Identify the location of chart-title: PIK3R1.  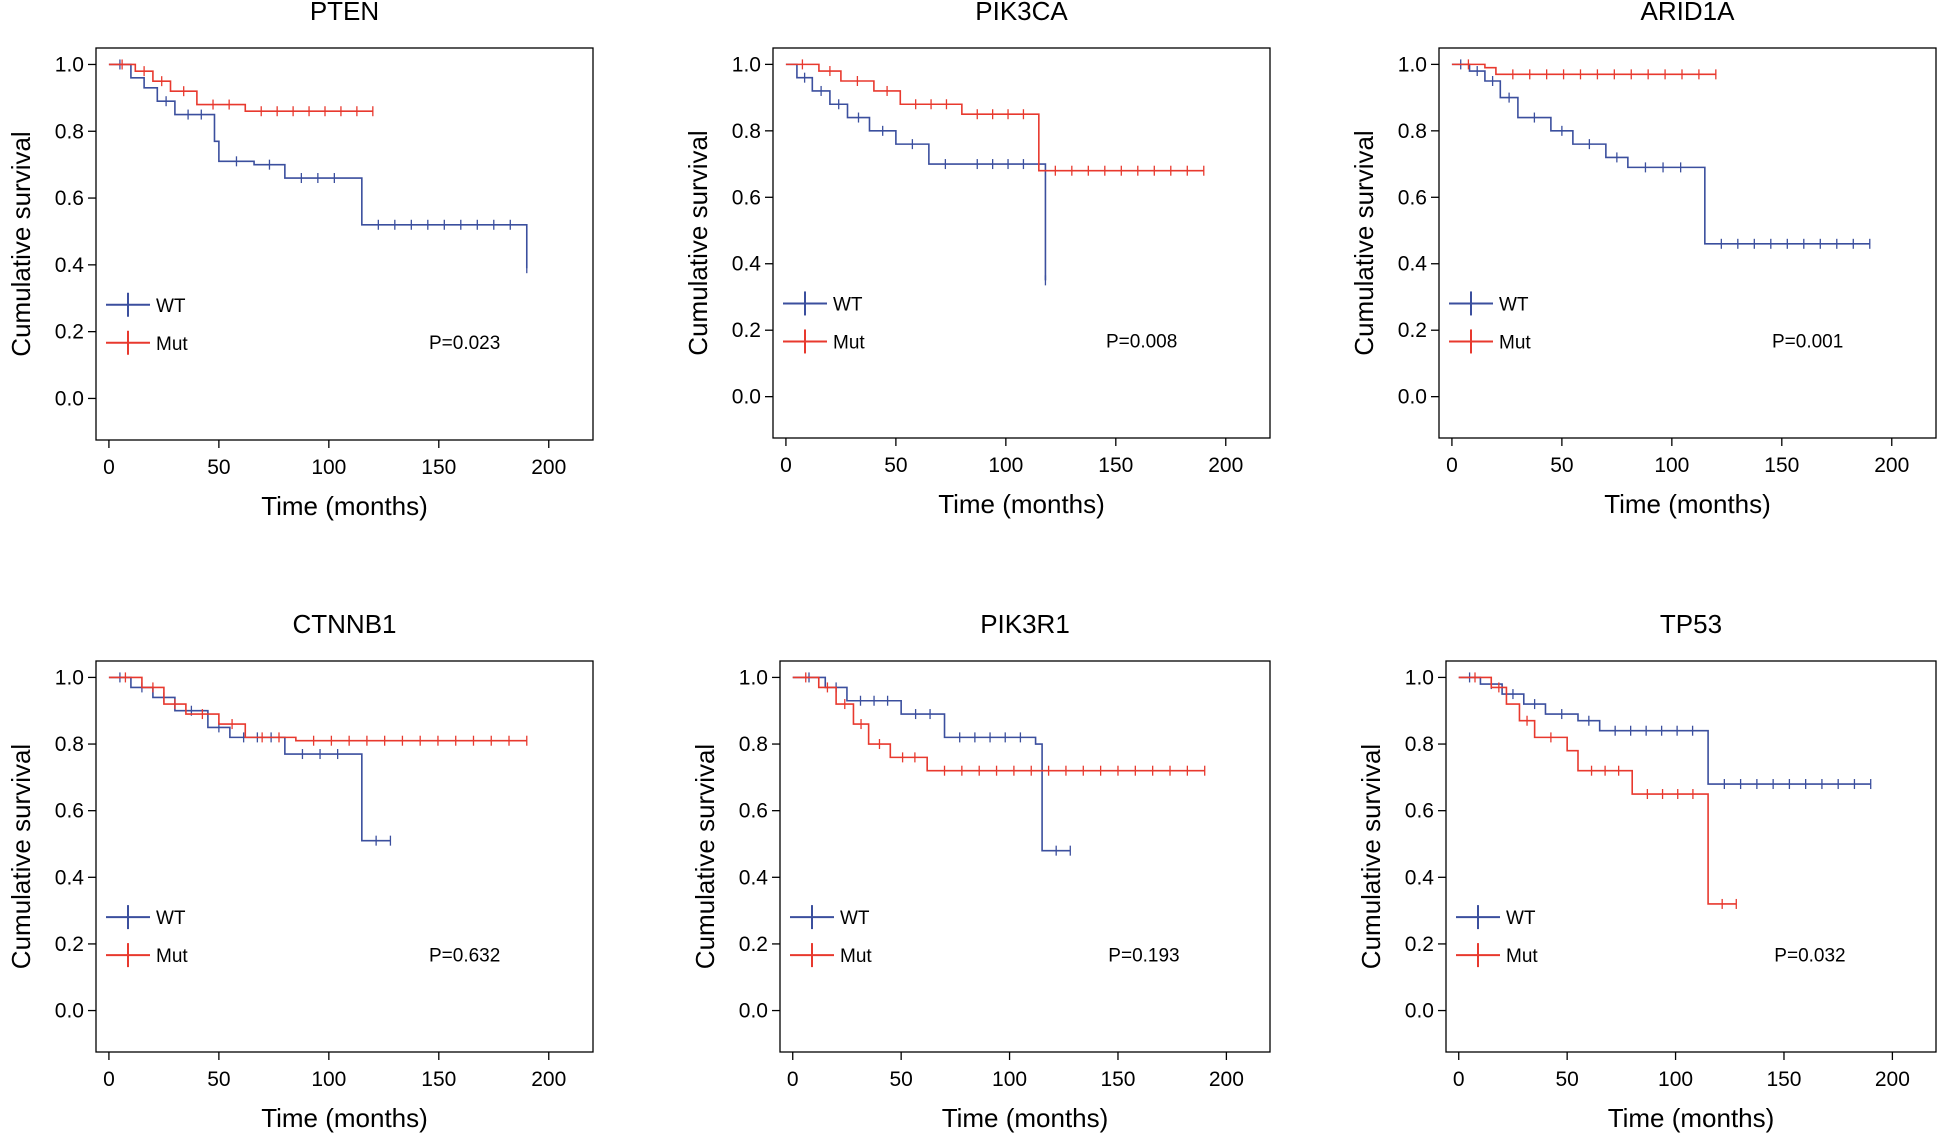
(1025, 624).